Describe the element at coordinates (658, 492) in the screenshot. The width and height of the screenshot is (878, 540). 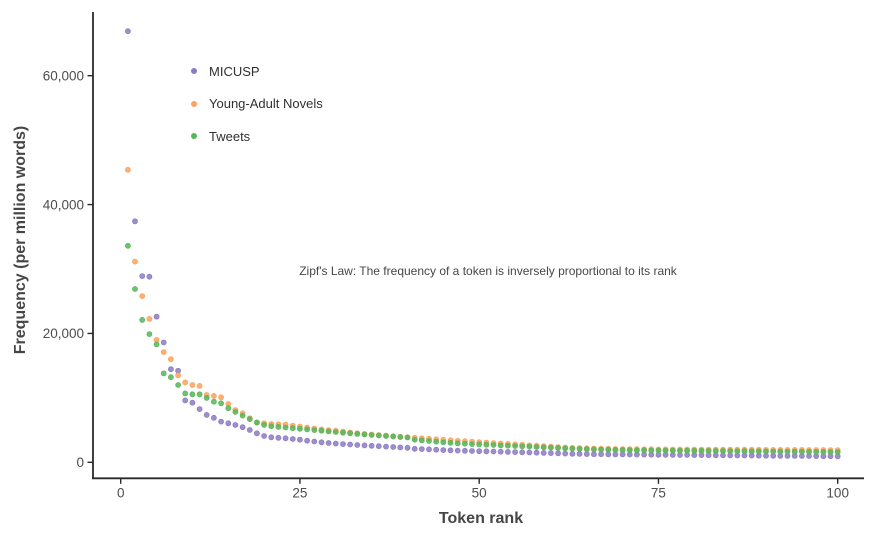
I see `x-tick-label: 75` at that location.